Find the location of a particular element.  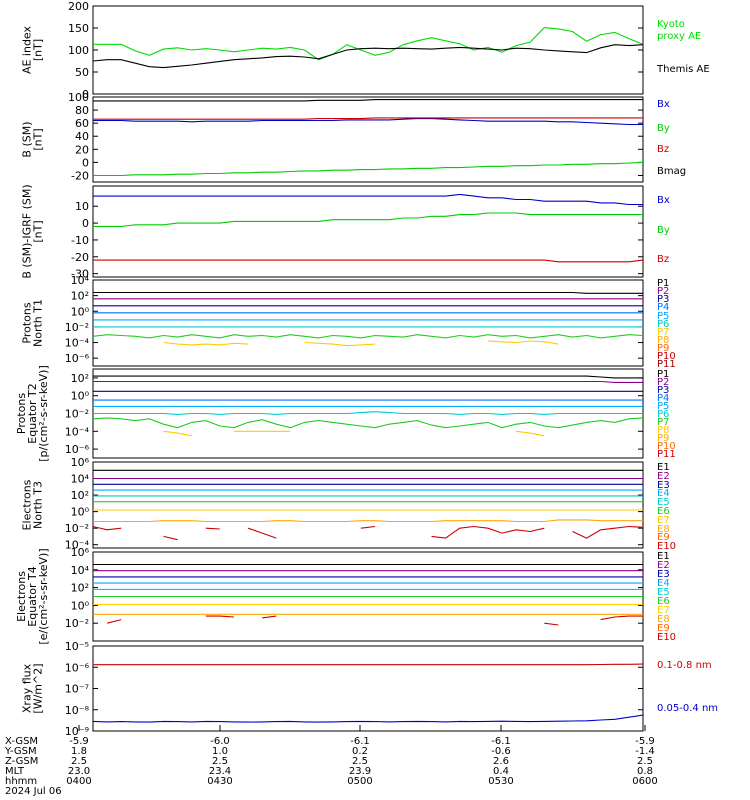

y-tick-label: 100 is located at coordinates (78, 97).